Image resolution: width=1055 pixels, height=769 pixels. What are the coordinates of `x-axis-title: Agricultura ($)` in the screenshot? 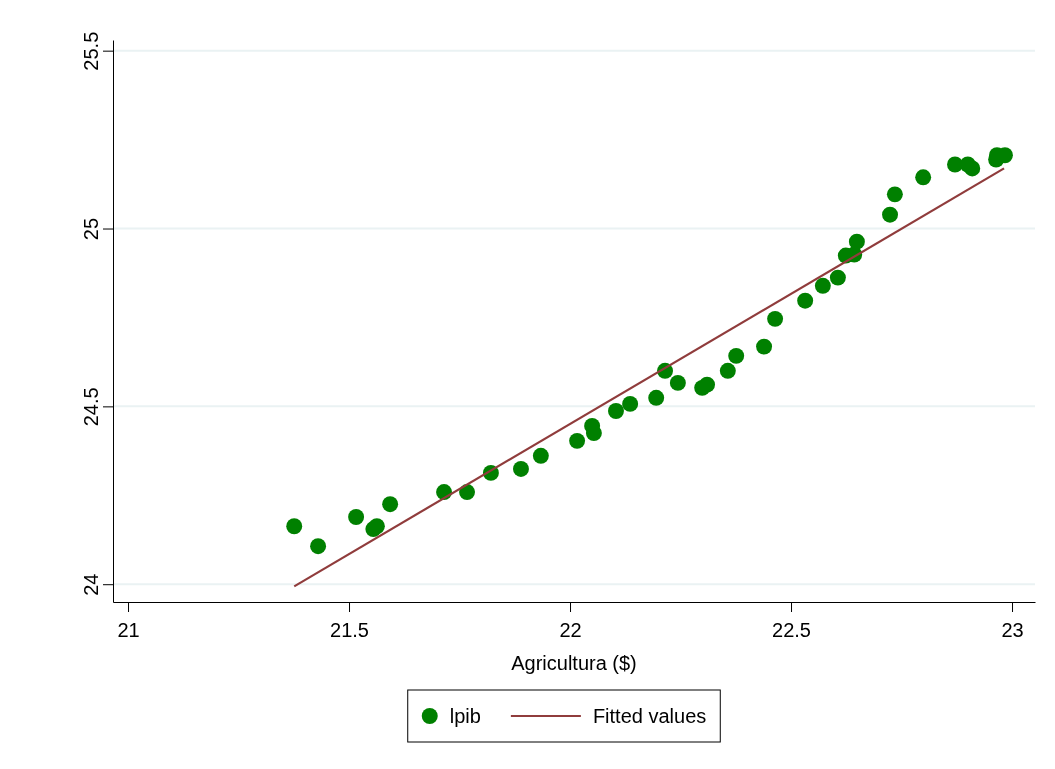 It's located at (574, 663).